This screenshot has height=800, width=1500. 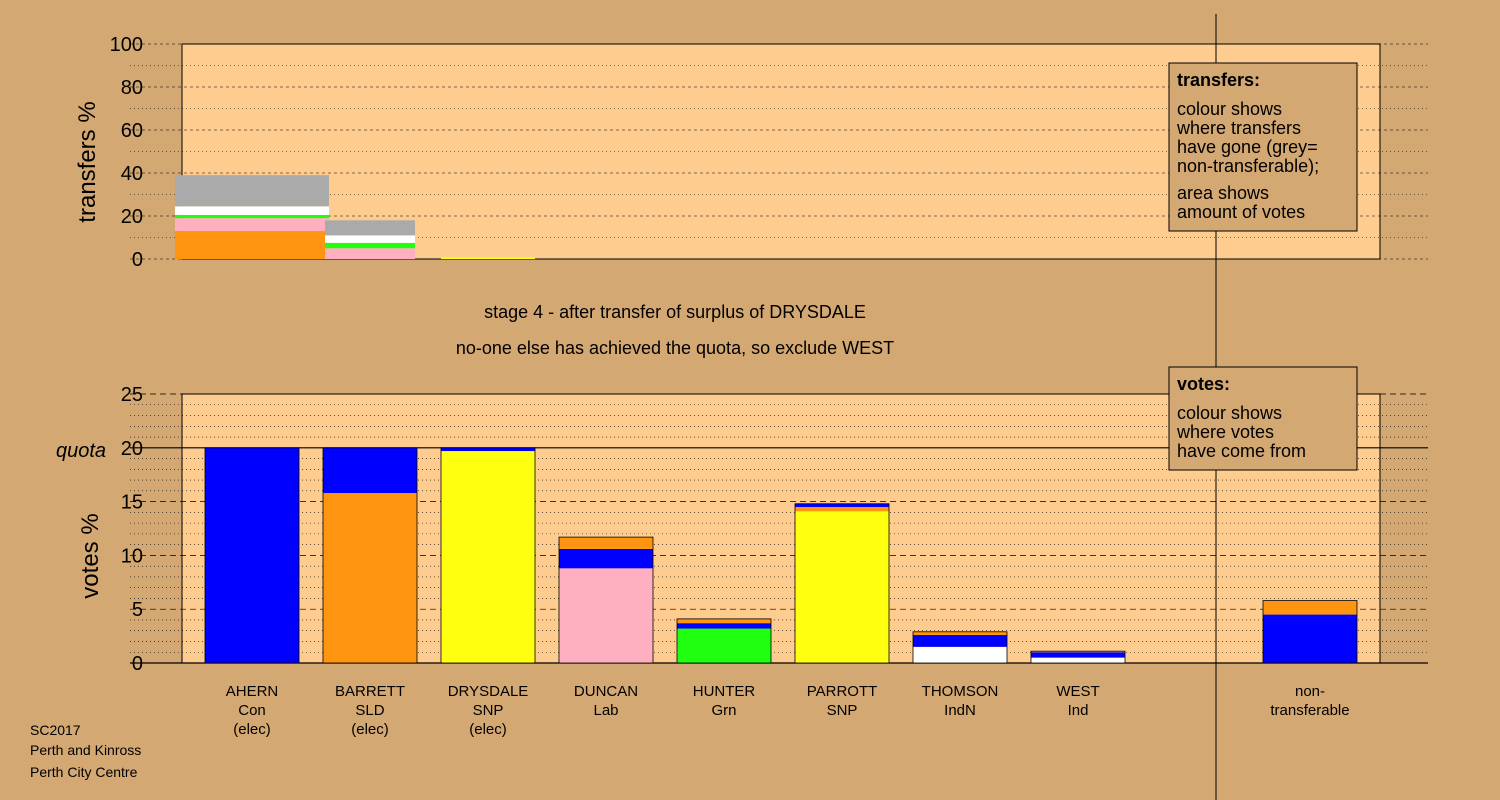 I want to click on transfers-y-tick-label: 0, so click(x=137, y=260).